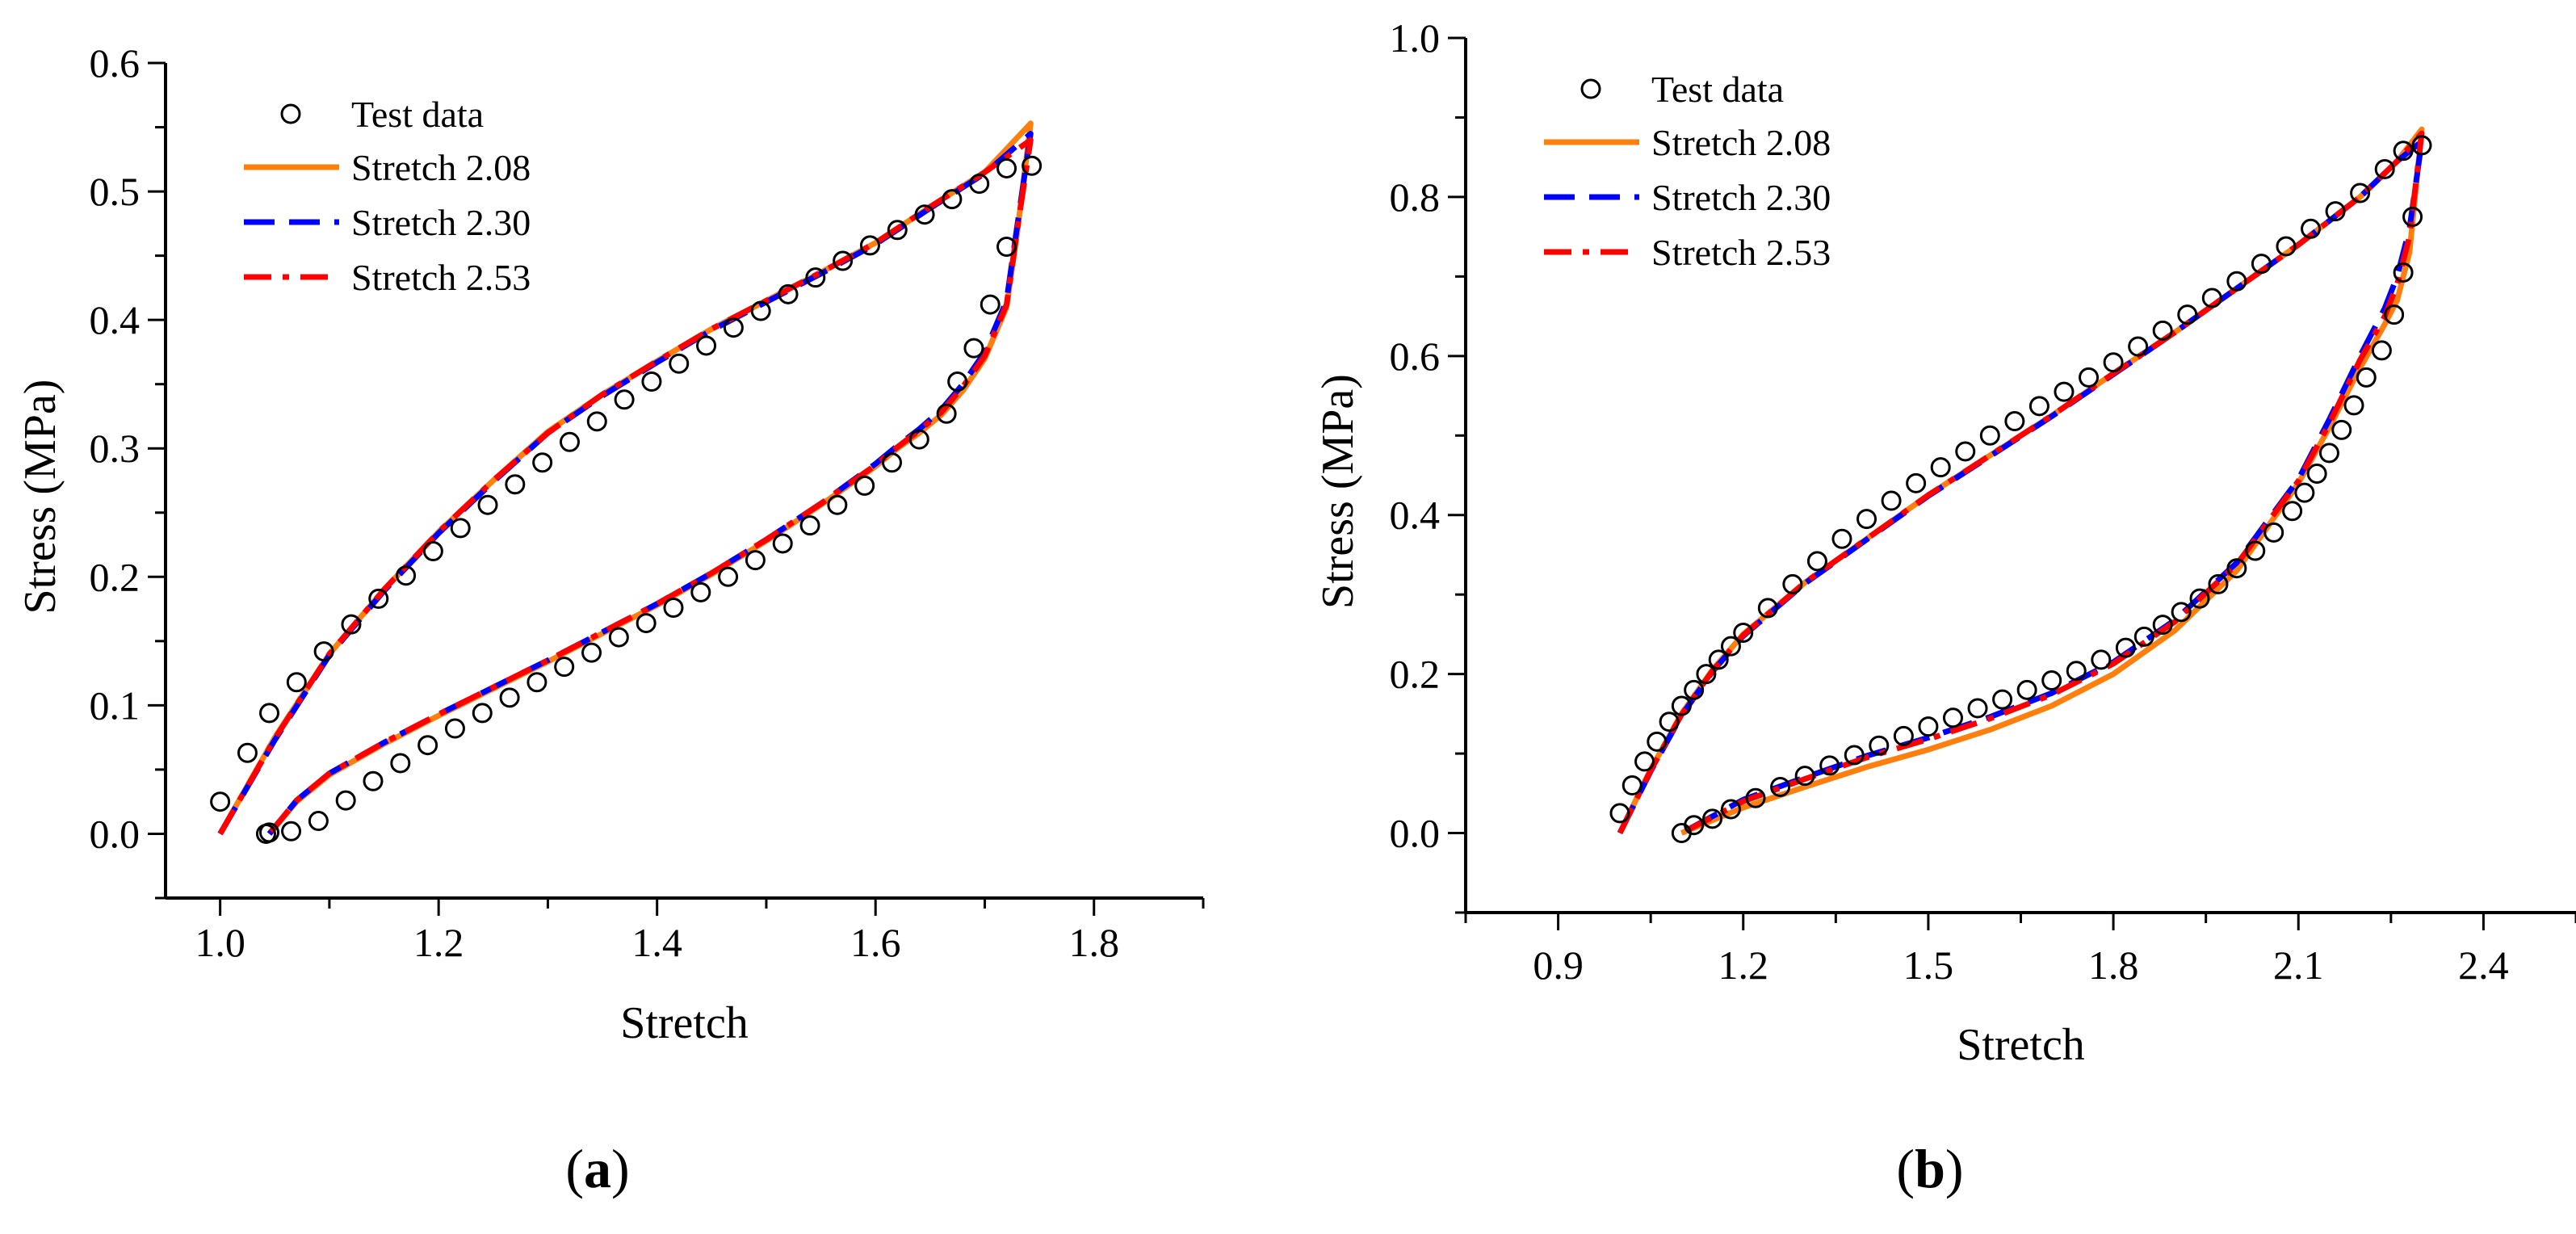 The width and height of the screenshot is (2576, 1234). What do you see at coordinates (2021, 1045) in the screenshot?
I see `x-axis-title: Stretch` at bounding box center [2021, 1045].